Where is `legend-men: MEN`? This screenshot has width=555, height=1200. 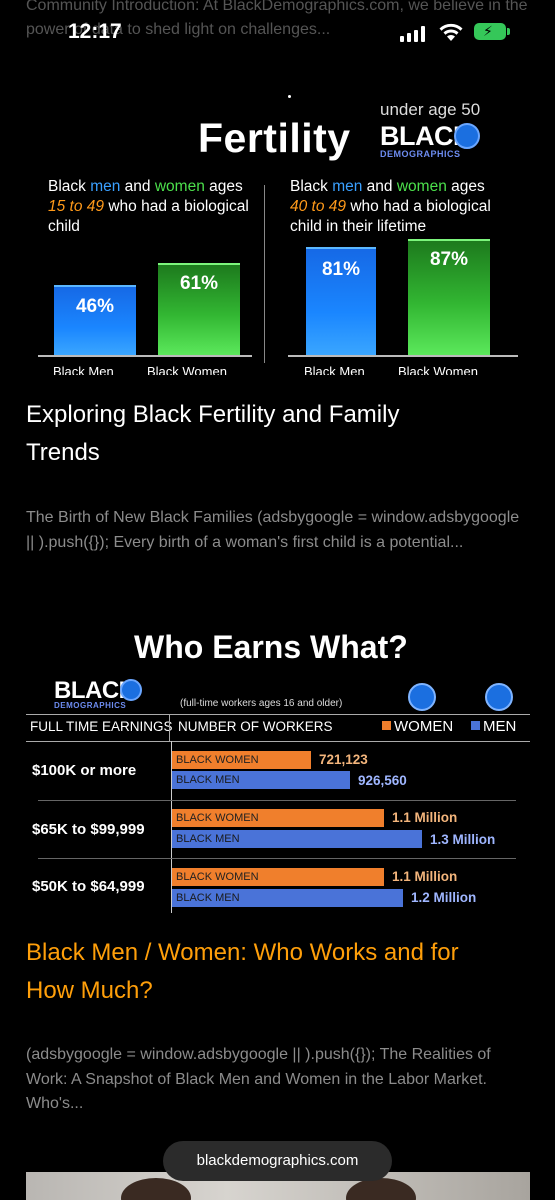 legend-men: MEN is located at coordinates (493, 726).